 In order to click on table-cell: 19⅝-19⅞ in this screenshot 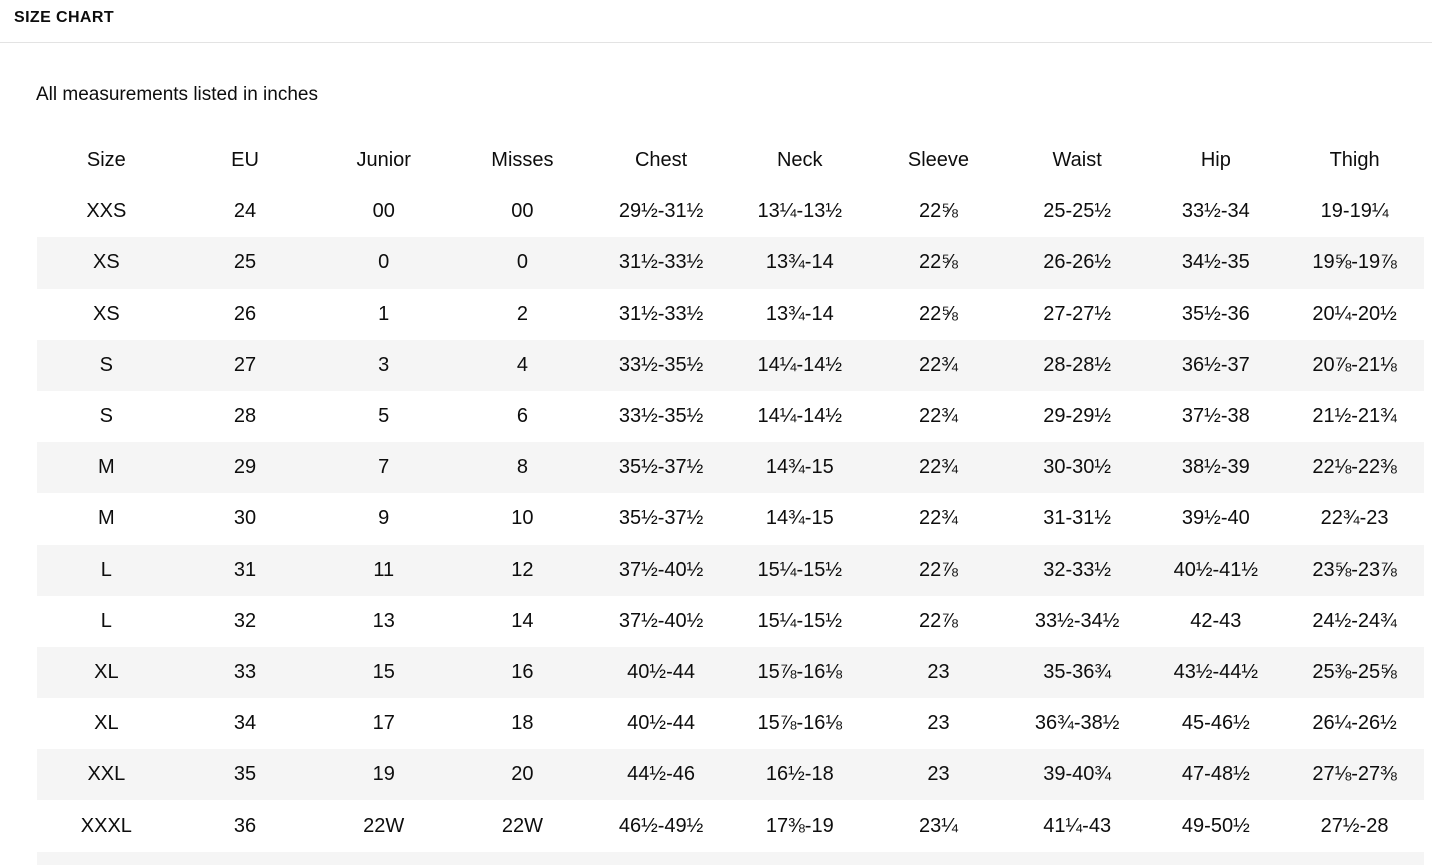, I will do `click(1354, 262)`.